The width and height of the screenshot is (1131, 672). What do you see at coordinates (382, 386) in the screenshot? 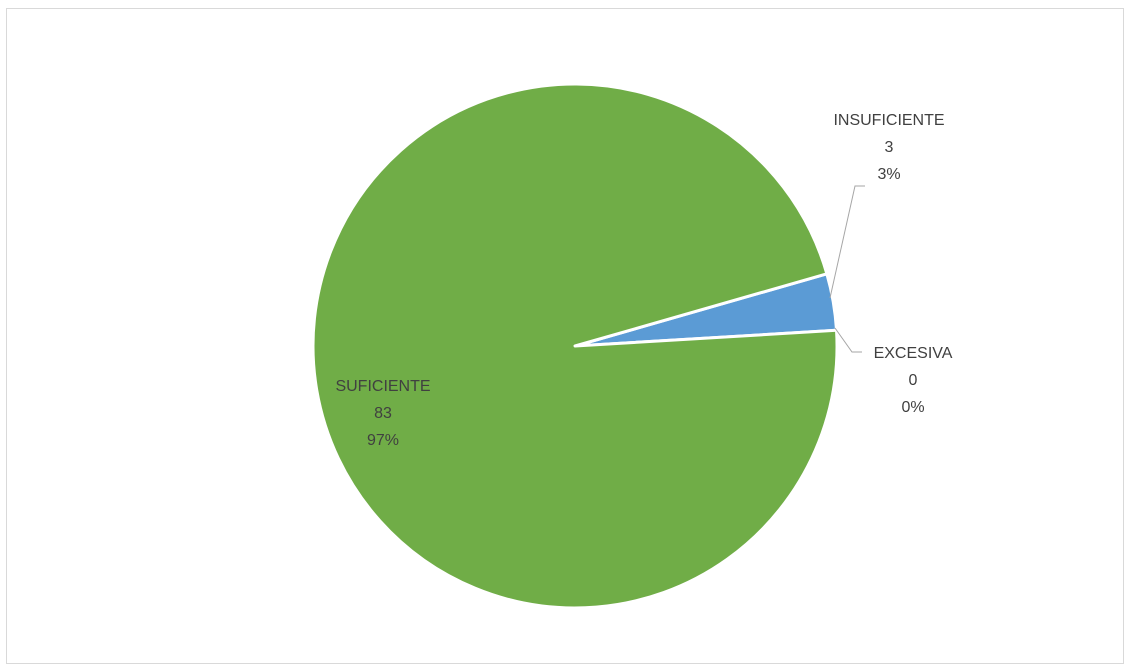
I see `label-category: SUFICIENTE` at bounding box center [382, 386].